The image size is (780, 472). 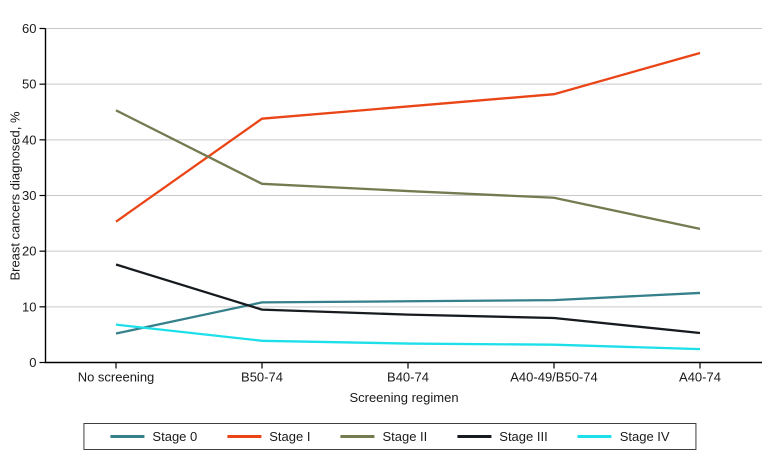 What do you see at coordinates (29, 139) in the screenshot?
I see `y-tick-label: 40` at bounding box center [29, 139].